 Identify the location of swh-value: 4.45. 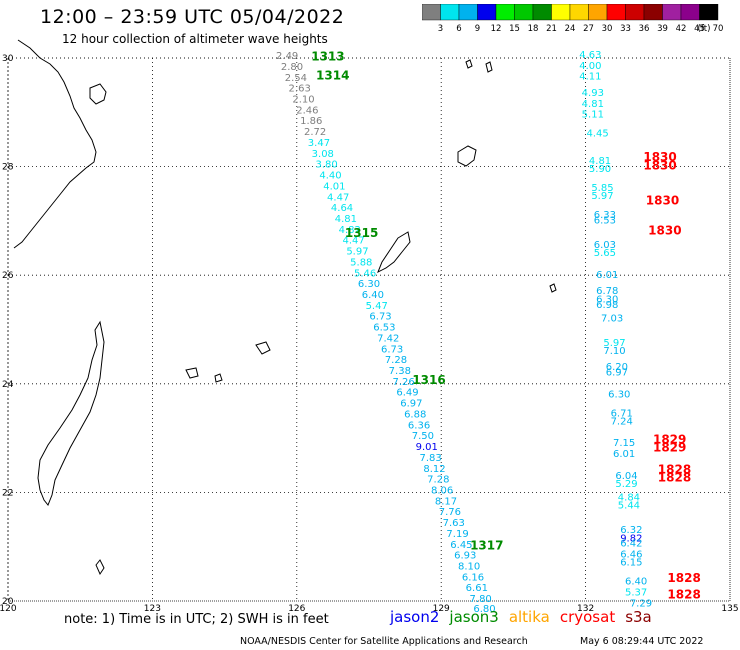
(598, 134).